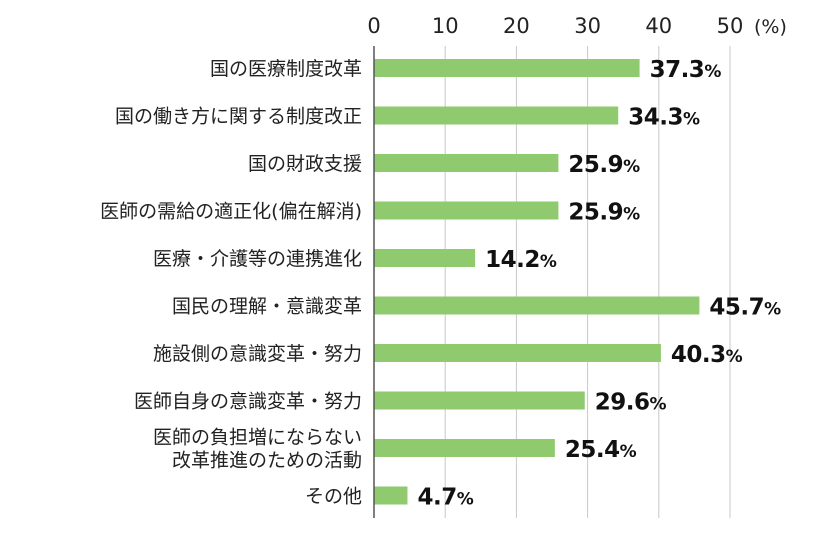 Image resolution: width=821 pixels, height=540 pixels. I want to click on value-label: 37.3%, so click(686, 70).